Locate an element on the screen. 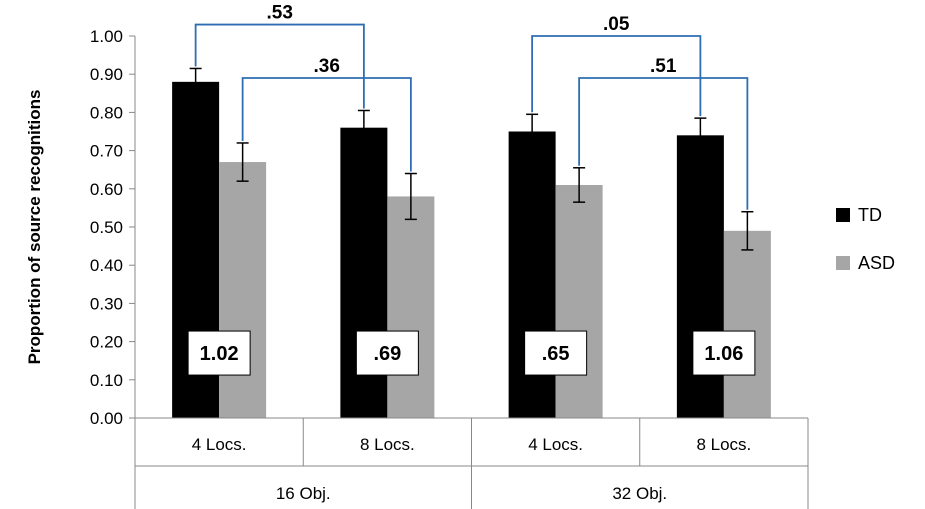 Image resolution: width=925 pixels, height=509 pixels. x-category-label-0: 4 Locs. is located at coordinates (219, 444).